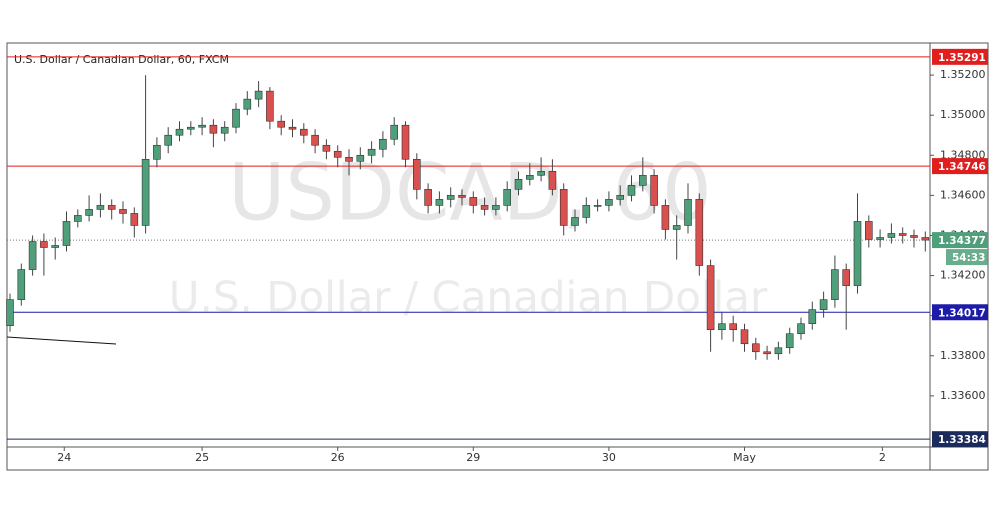  I want to click on last-price-tag, so click(960, 240).